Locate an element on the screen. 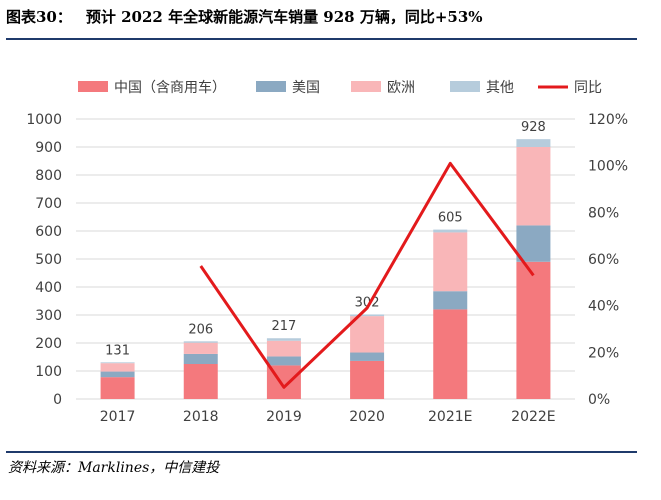 Image resolution: width=661 pixels, height=500 pixels. y-left-tick-label: 600 is located at coordinates (48, 232).